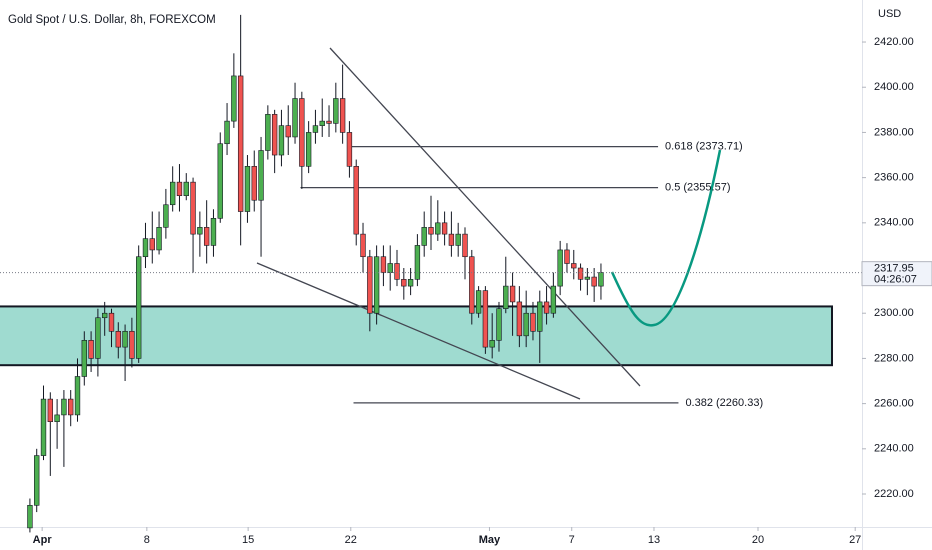 Image resolution: width=932 pixels, height=550 pixels. I want to click on y-tick-label: 2360.00, so click(894, 178).